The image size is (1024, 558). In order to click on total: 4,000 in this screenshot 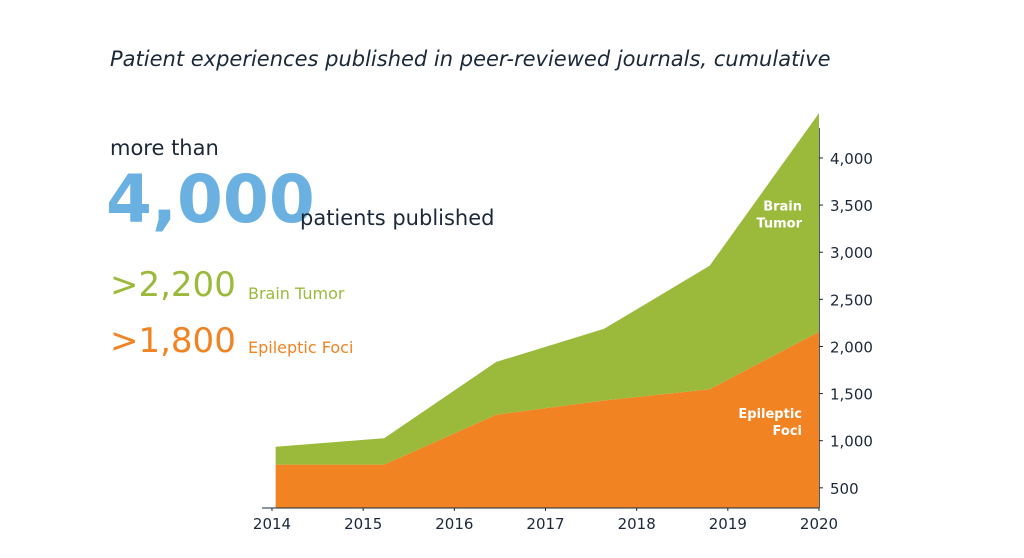, I will do `click(210, 199)`.